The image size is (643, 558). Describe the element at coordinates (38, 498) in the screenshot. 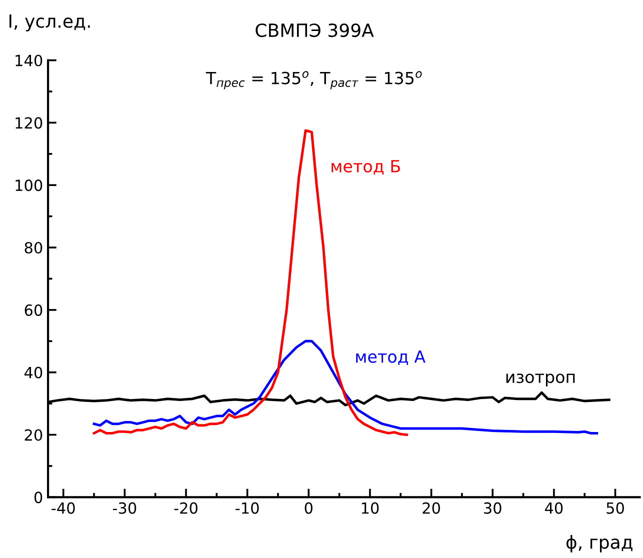

I see `y-tick-label: 0` at that location.